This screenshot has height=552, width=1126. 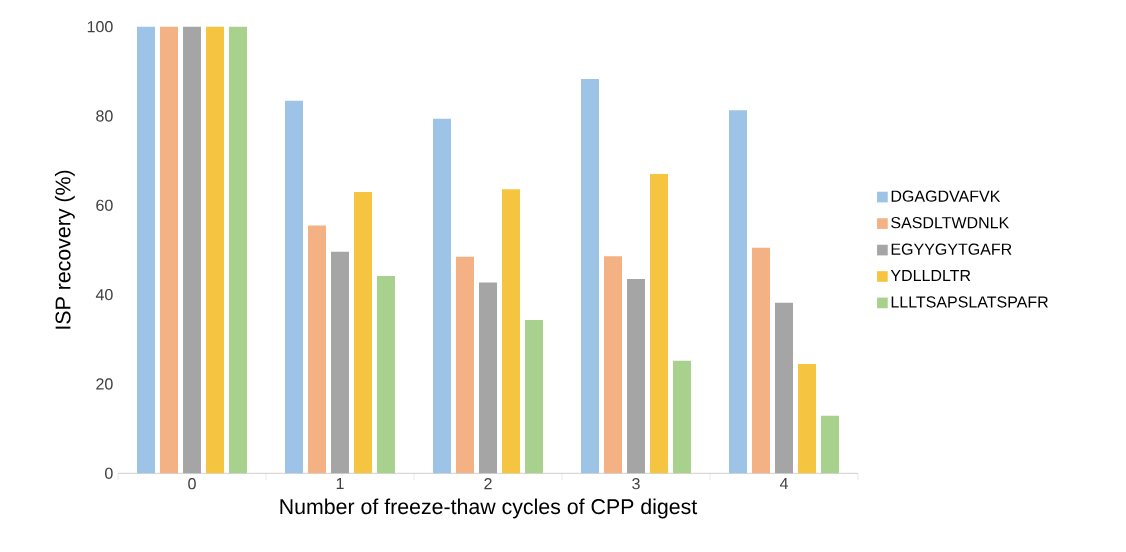 I want to click on y-axis-title: ISP recovery (%), so click(x=64, y=249).